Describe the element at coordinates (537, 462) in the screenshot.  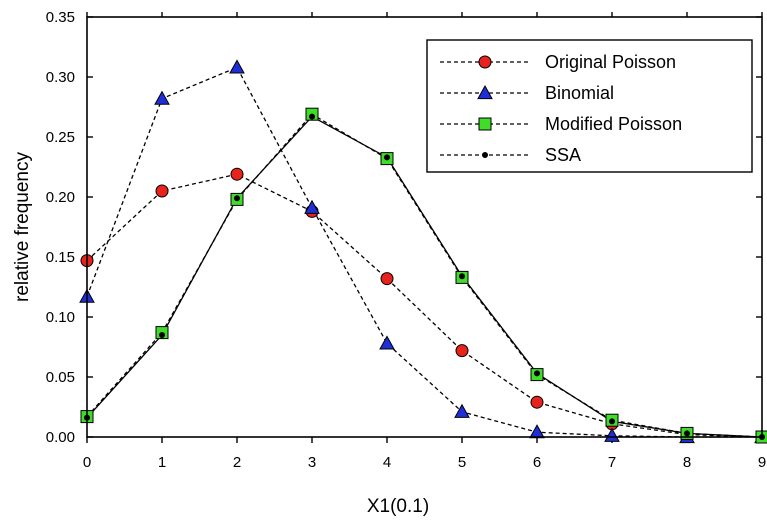
I see `xtick-label: 6` at that location.